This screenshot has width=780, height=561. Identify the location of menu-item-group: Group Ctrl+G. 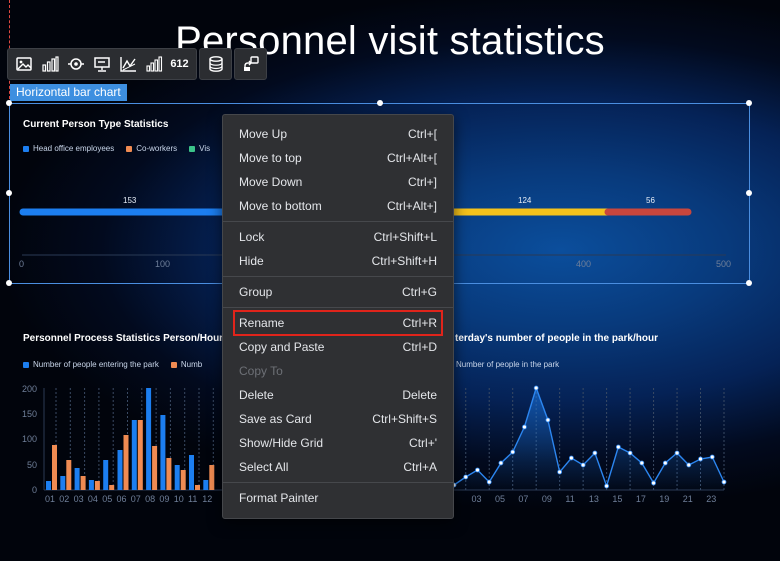
(338, 292).